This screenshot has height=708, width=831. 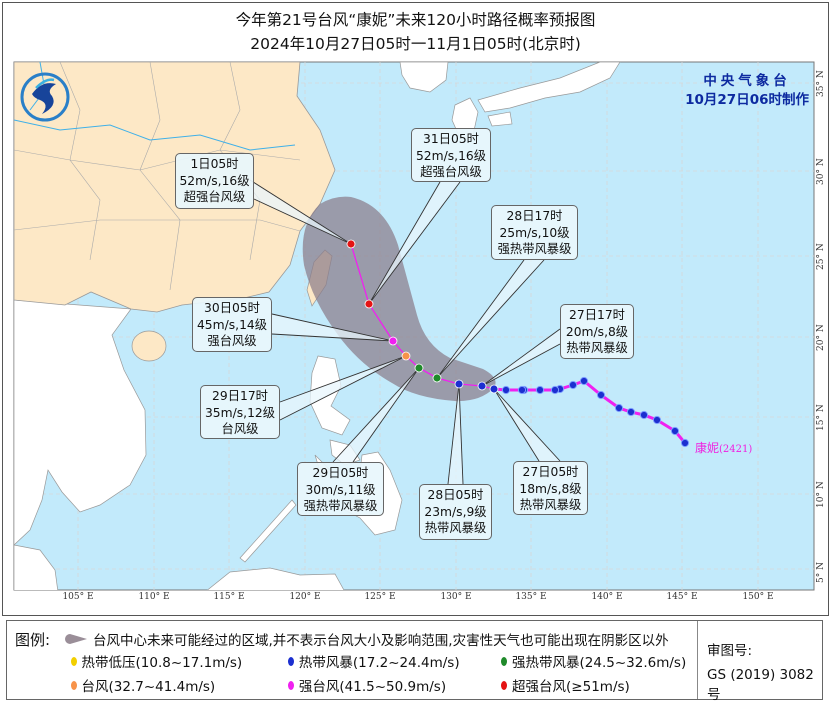 What do you see at coordinates (821, 83) in the screenshot?
I see `latitude-label: 35° N` at bounding box center [821, 83].